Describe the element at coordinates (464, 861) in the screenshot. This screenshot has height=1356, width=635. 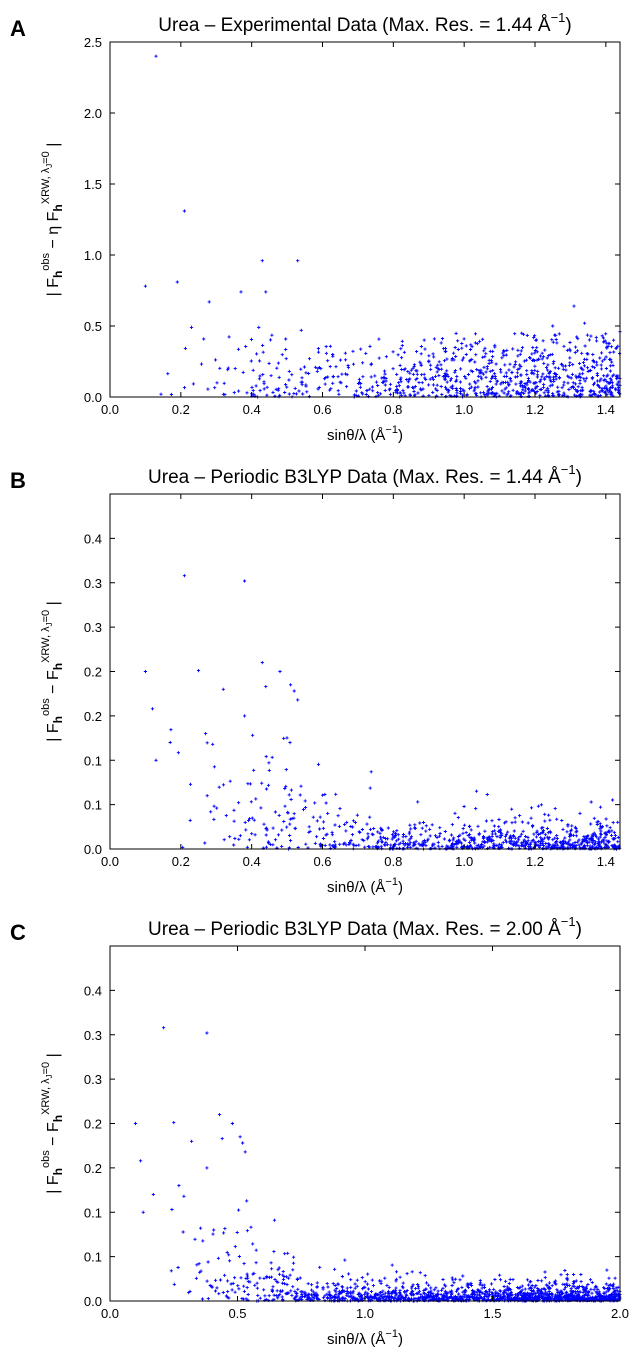
I see `x-tick-label: 1.0` at that location.